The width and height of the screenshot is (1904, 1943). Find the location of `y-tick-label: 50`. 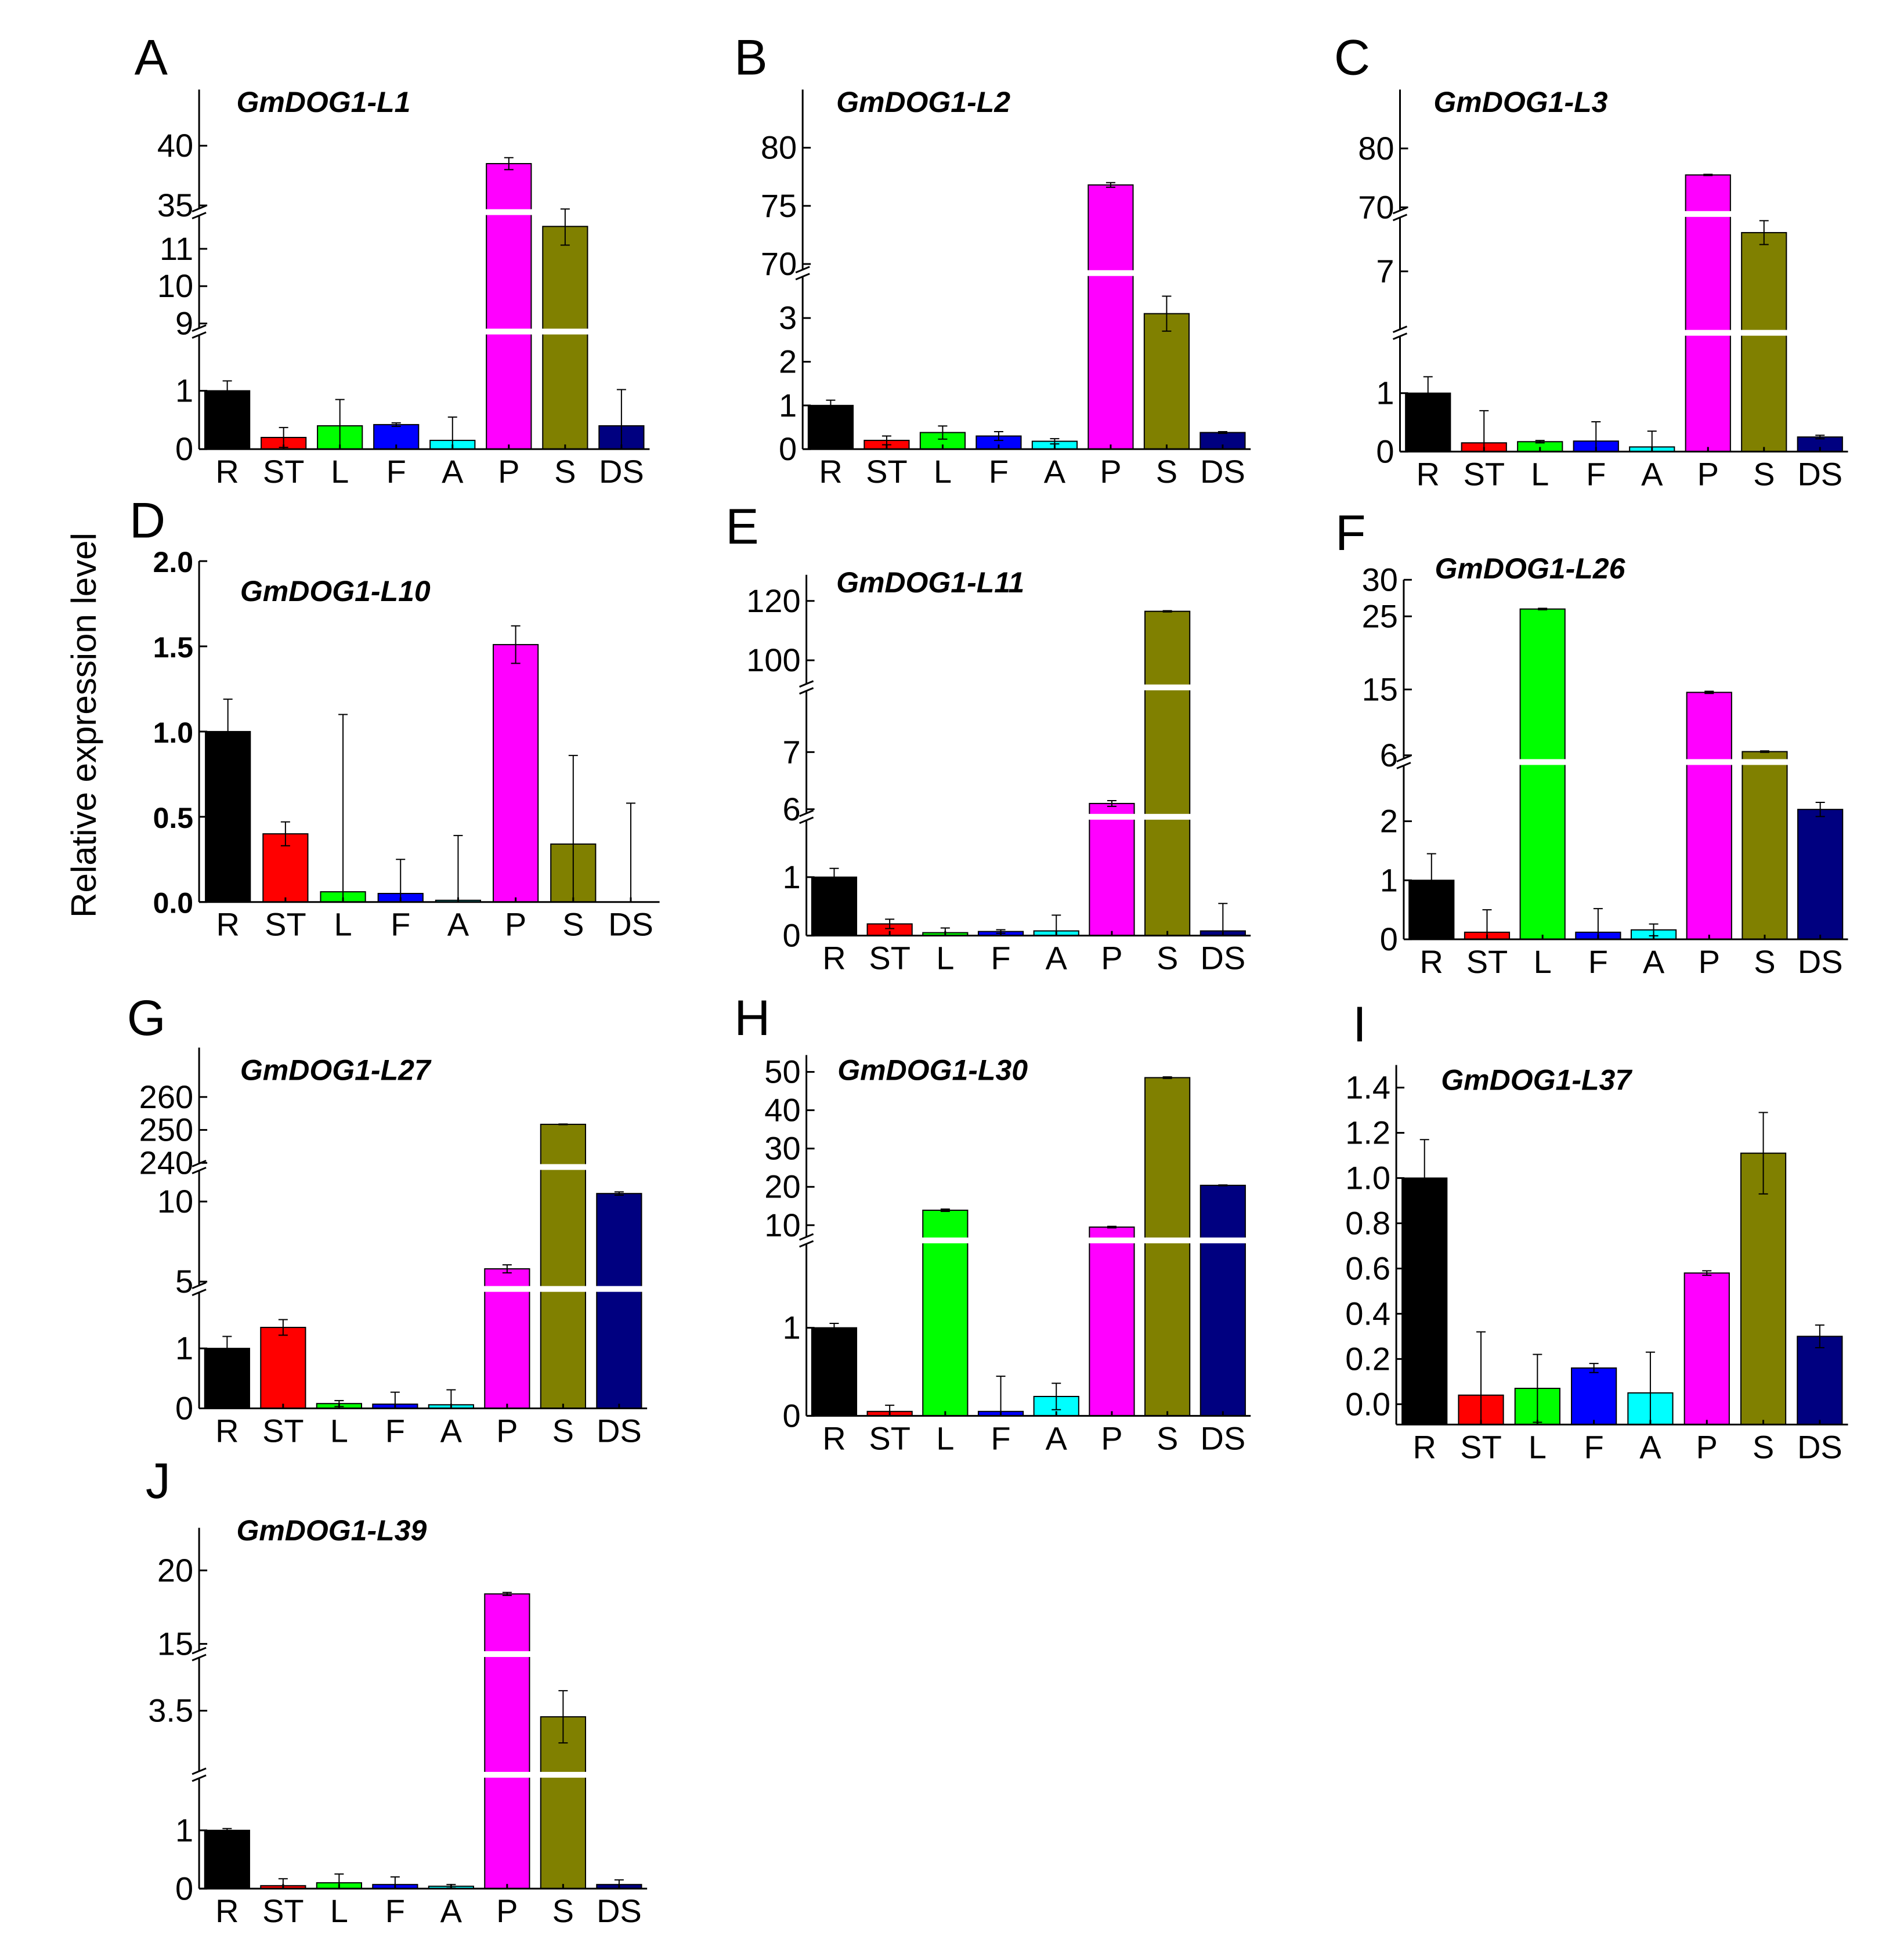

y-tick-label: 50 is located at coordinates (782, 1072).